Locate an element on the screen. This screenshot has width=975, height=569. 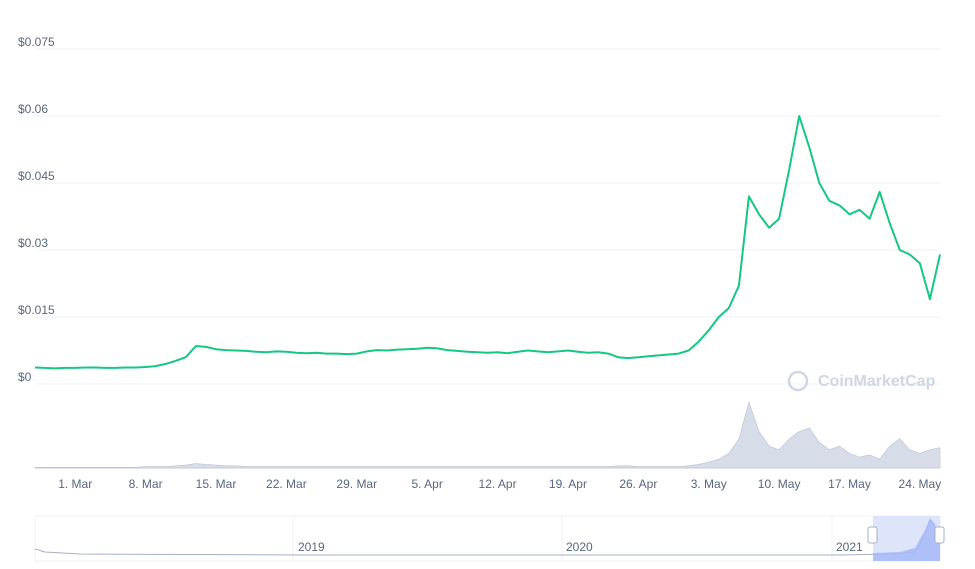
navigator-label: 2020 is located at coordinates (579, 547).